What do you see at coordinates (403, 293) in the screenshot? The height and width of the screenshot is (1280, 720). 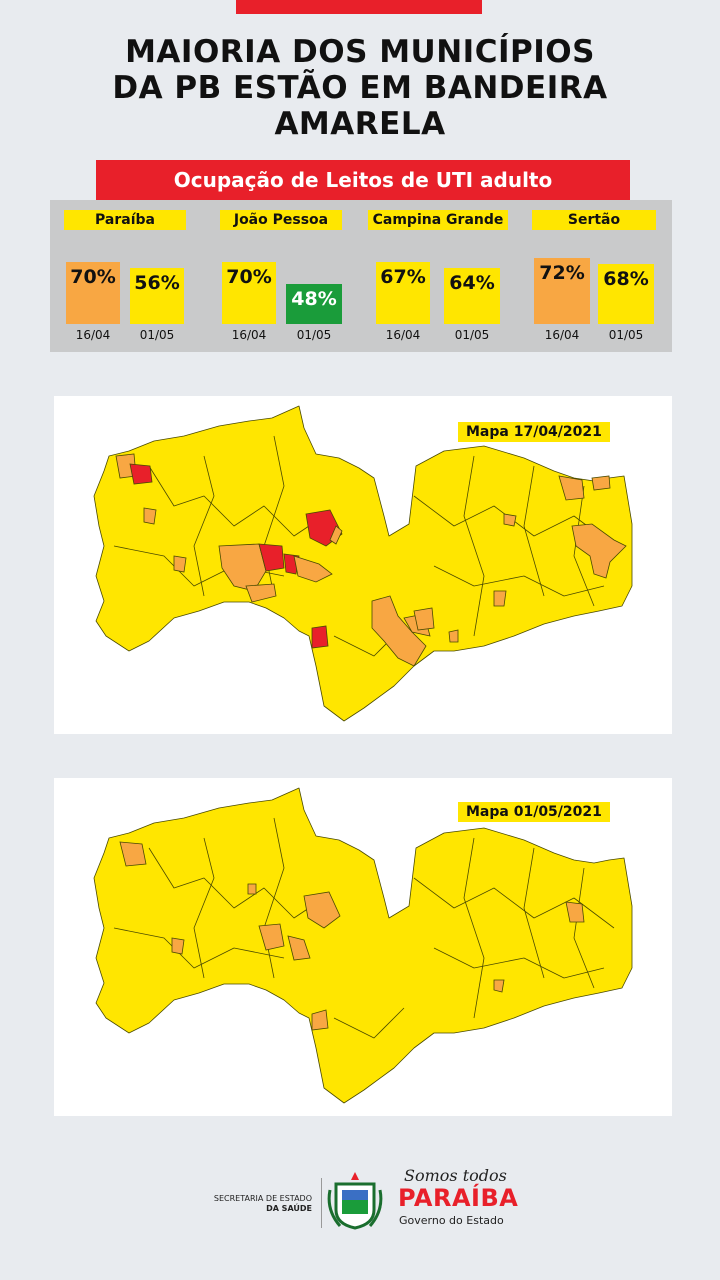 I see `occupancy-value-16-04: 67%` at bounding box center [403, 293].